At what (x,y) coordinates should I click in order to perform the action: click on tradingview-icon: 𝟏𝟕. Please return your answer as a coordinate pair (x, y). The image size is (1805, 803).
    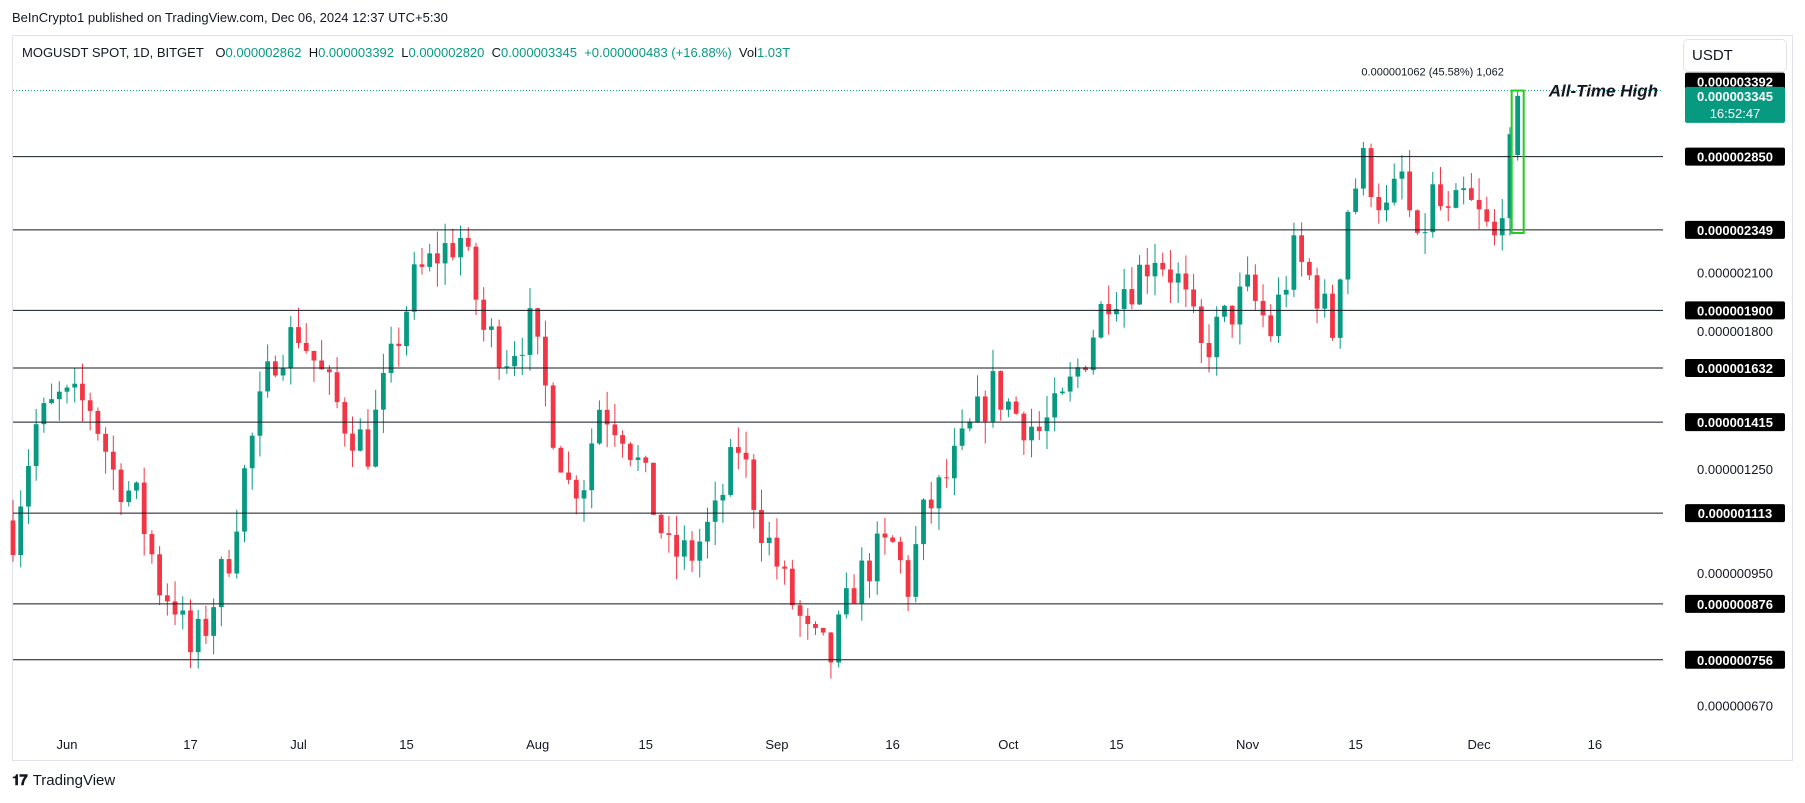
    Looking at the image, I should click on (20, 780).